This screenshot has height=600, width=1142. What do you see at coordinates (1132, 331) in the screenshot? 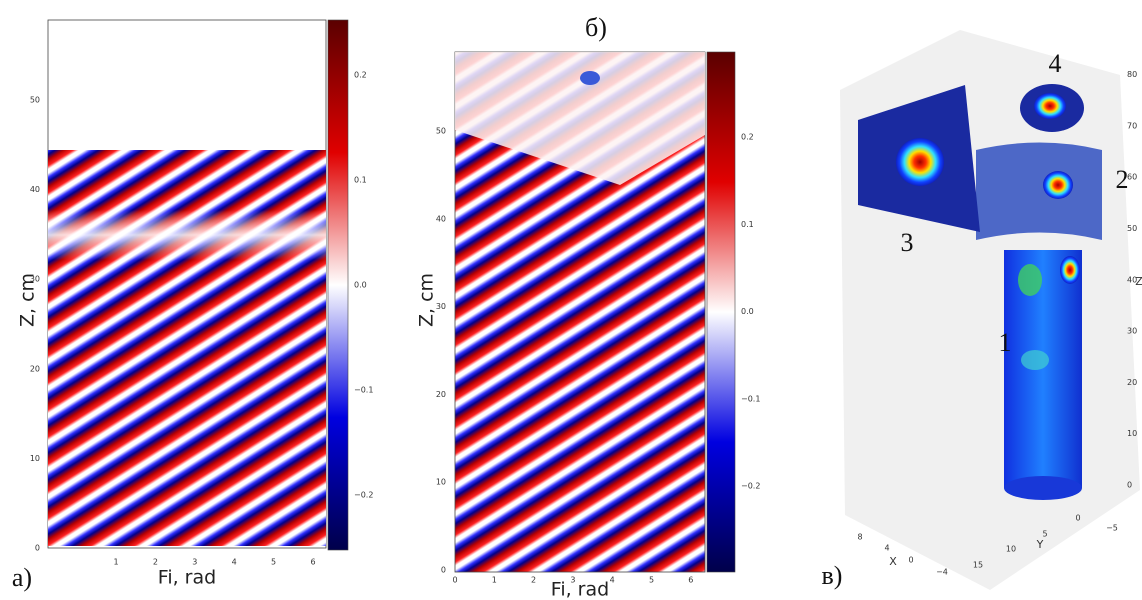
I see `z-tick-label: 30` at bounding box center [1132, 331].